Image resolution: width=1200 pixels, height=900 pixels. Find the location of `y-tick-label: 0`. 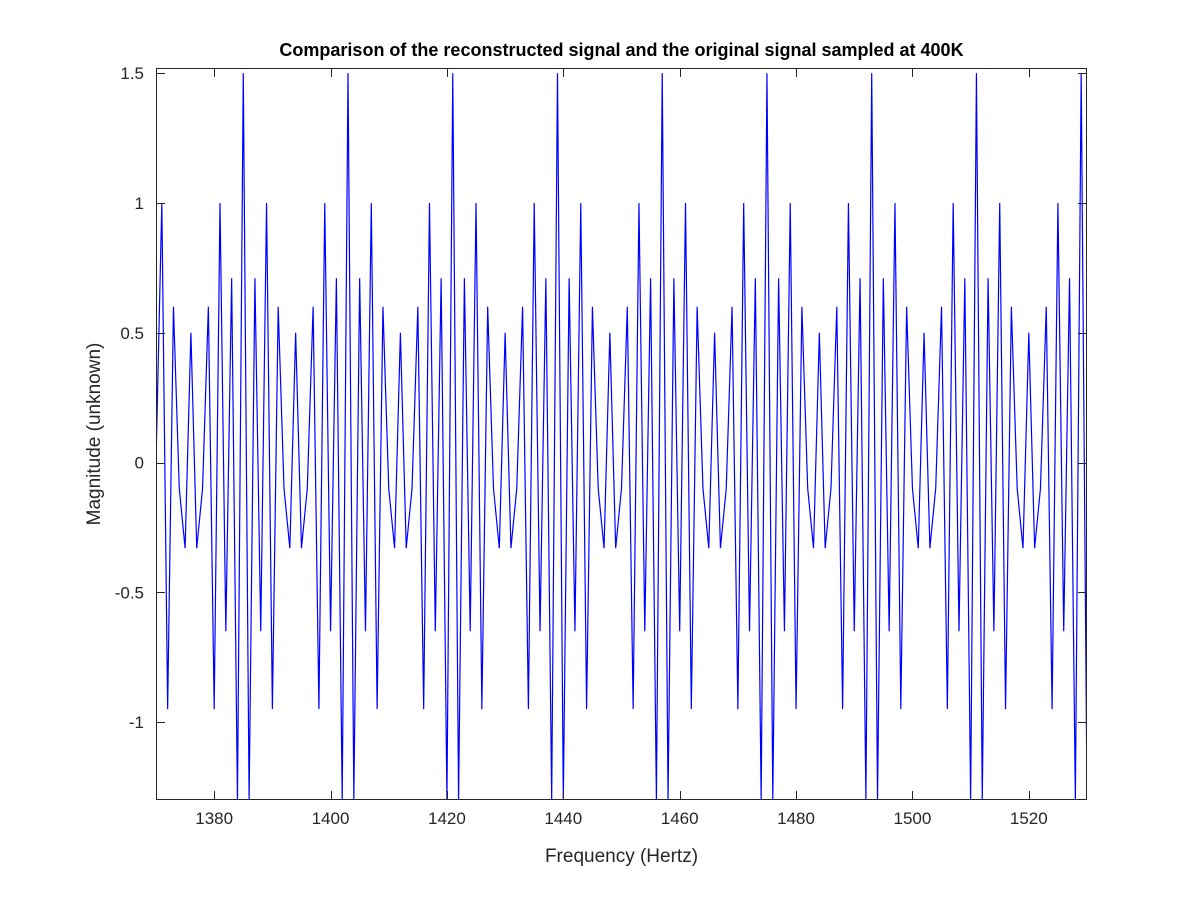

y-tick-label: 0 is located at coordinates (139, 463).